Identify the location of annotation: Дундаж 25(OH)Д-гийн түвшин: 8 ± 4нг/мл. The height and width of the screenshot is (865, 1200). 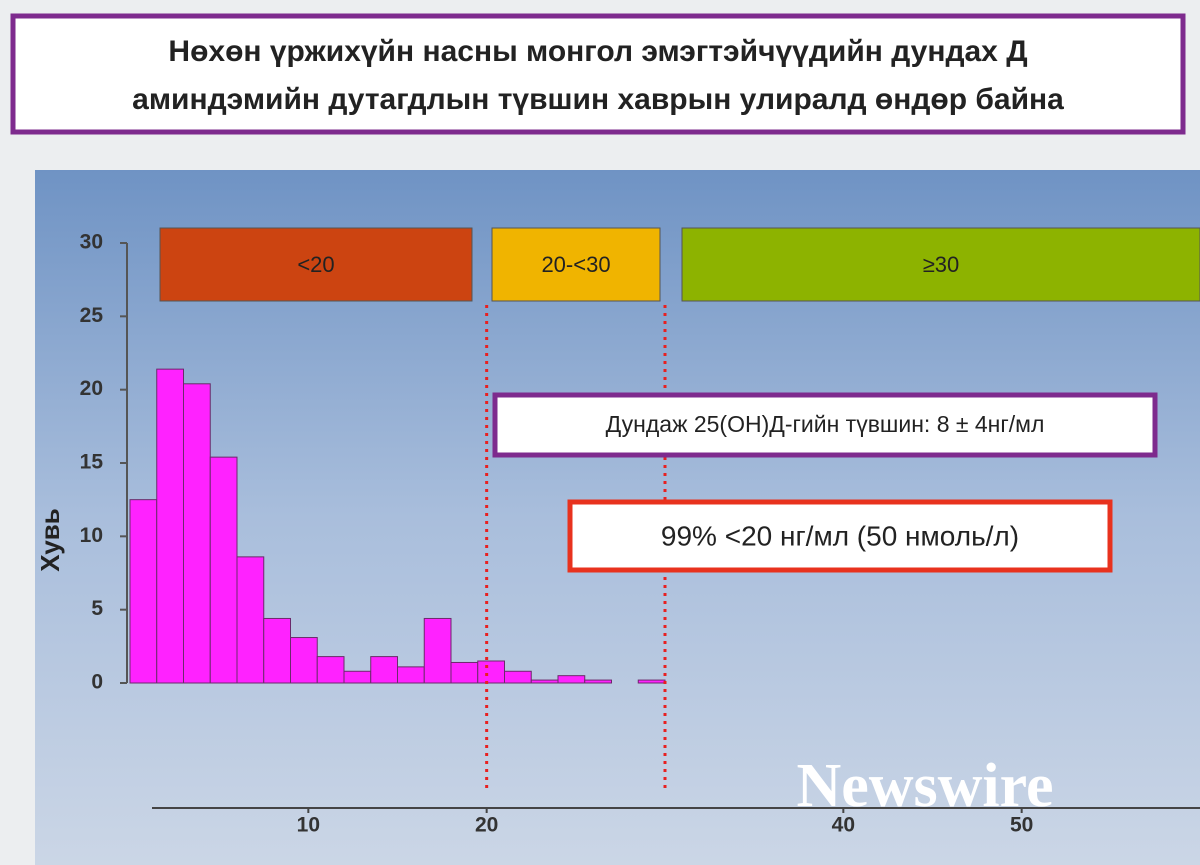
(825, 424).